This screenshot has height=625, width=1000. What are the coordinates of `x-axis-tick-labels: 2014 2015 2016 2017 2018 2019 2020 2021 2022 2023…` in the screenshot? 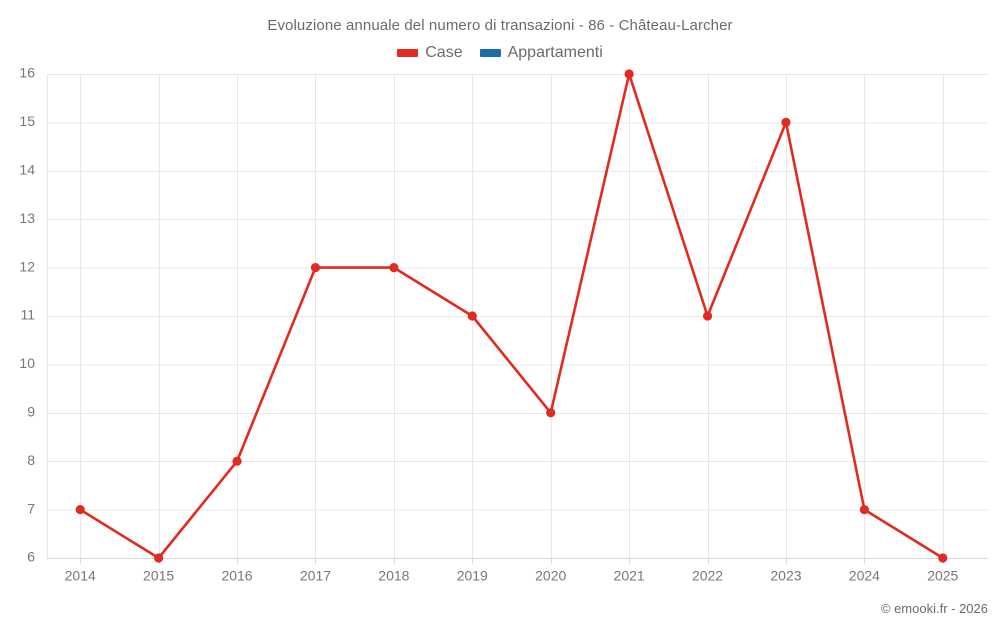 It's located at (512, 575).